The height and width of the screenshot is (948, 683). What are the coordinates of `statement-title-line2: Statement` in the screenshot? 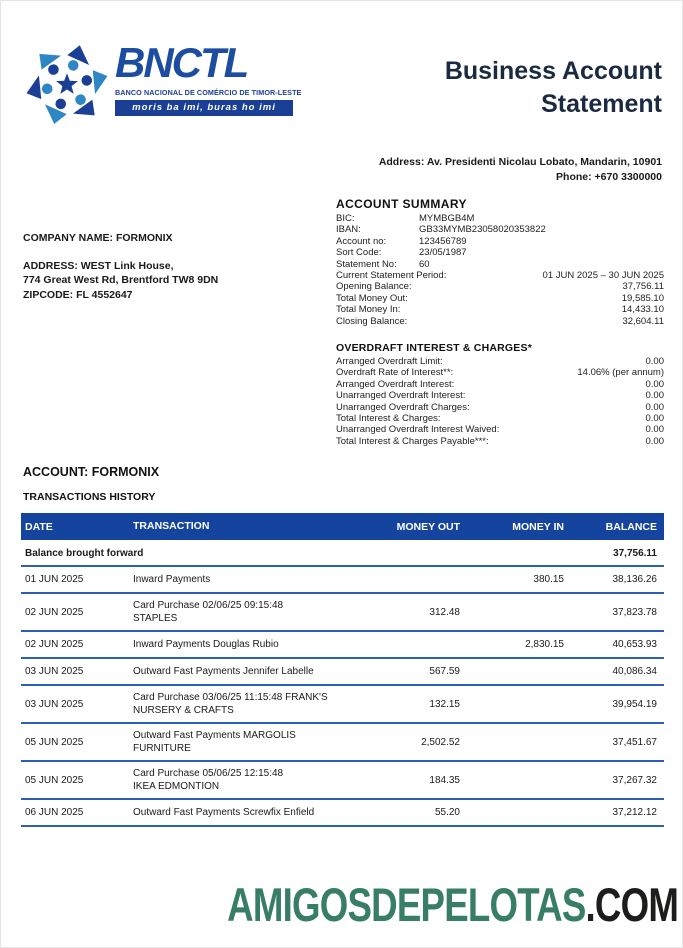 It's located at (601, 103).